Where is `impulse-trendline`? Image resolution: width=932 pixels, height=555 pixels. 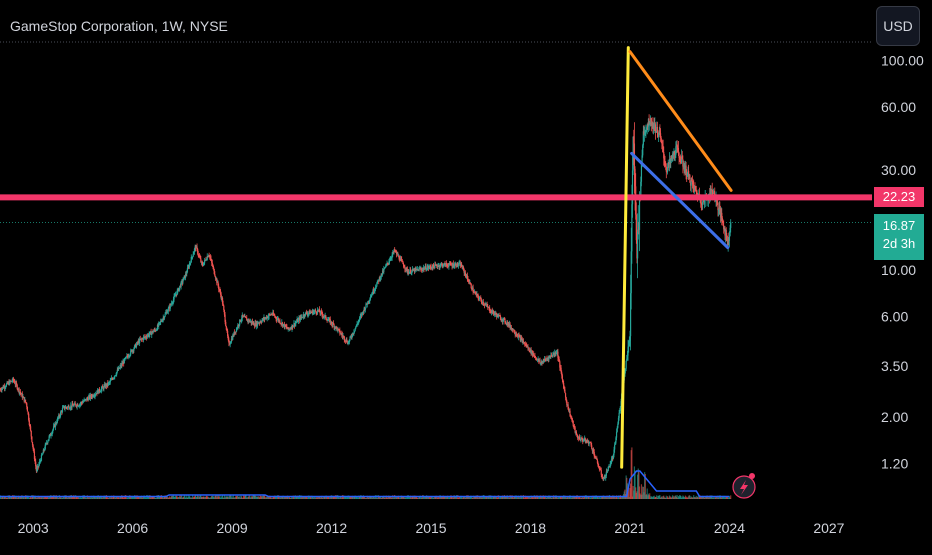 impulse-trendline is located at coordinates (625, 257).